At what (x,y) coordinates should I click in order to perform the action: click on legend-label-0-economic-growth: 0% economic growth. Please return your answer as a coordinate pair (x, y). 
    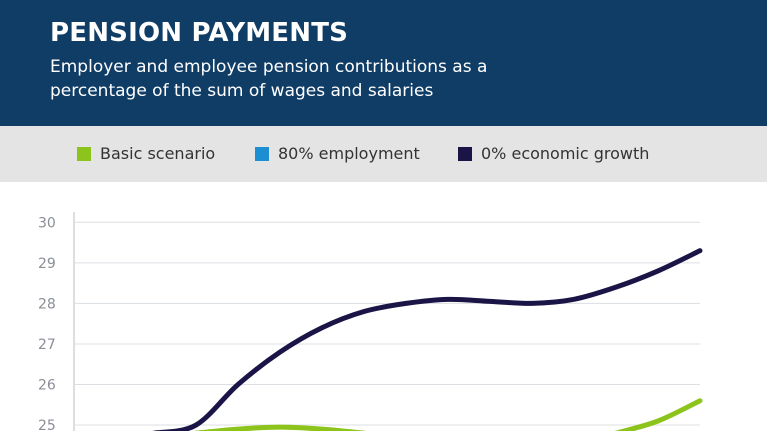
    Looking at the image, I should click on (565, 153).